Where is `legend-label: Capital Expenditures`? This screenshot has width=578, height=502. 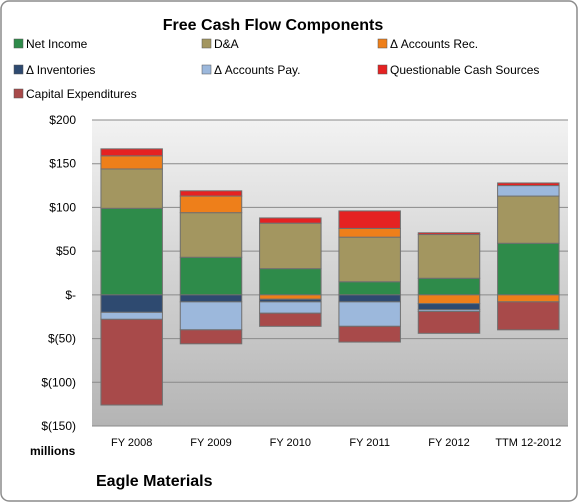 legend-label: Capital Expenditures is located at coordinates (81, 94).